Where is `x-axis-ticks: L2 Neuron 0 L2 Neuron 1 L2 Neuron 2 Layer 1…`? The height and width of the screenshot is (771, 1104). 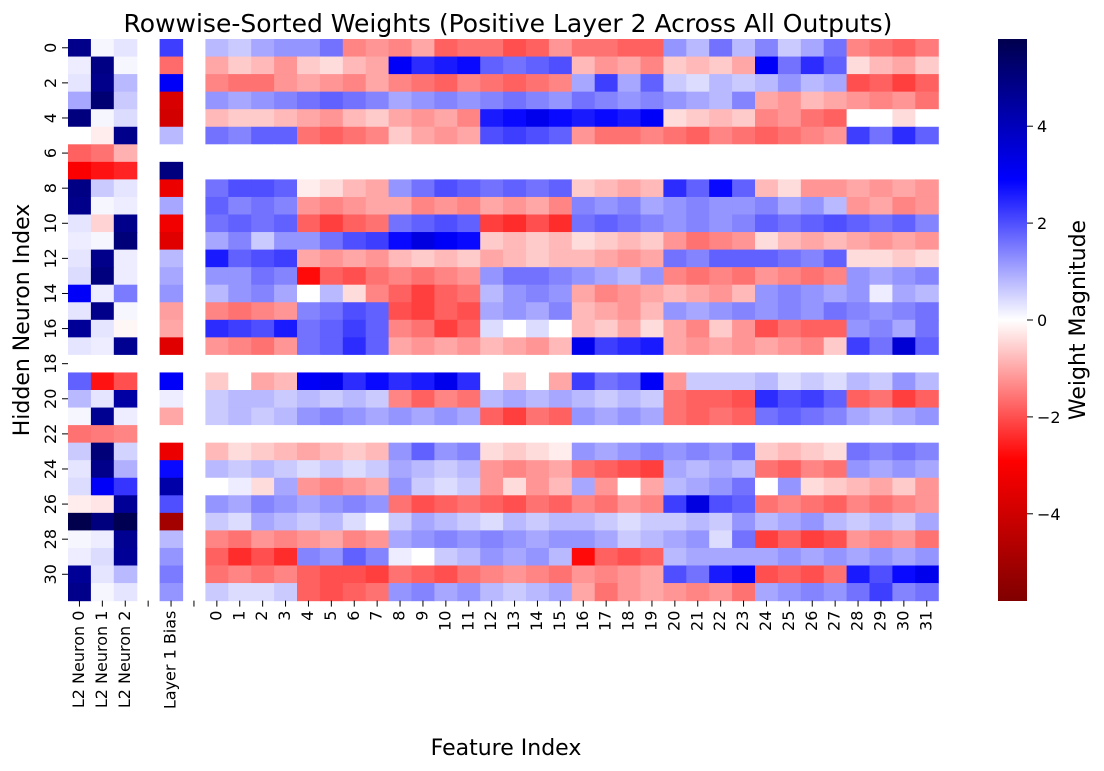 x-axis-ticks: L2 Neuron 0 L2 Neuron 1 L2 Neuron 2 Layer 1… is located at coordinates (502, 654).